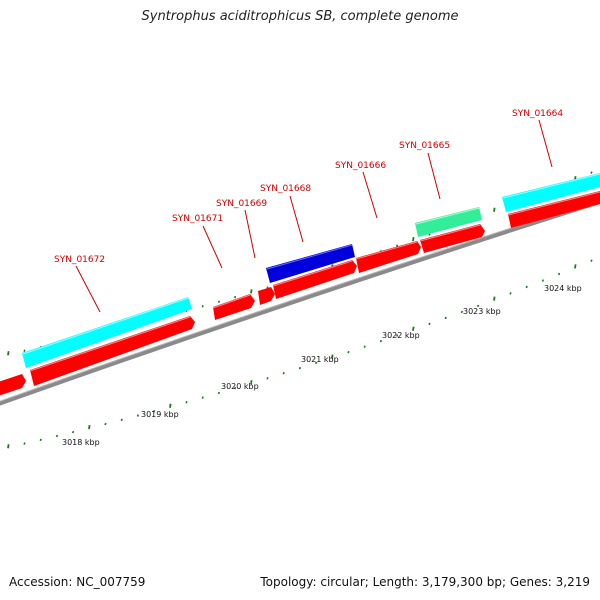 The height and width of the screenshot is (600, 600). I want to click on gene-label: SYN_01666, so click(360, 166).